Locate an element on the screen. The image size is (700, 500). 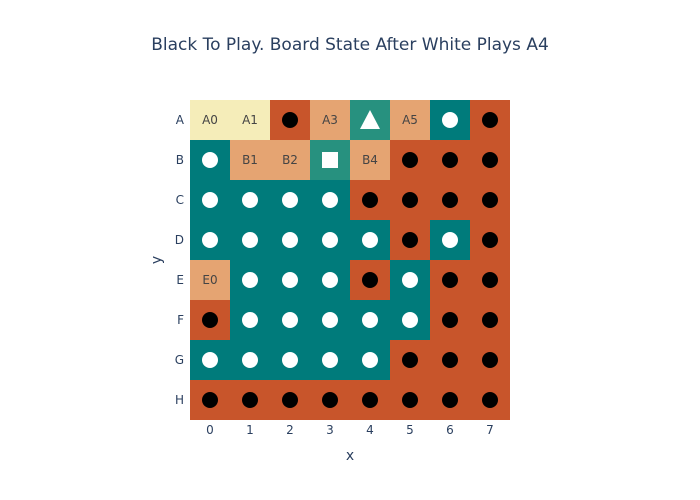
black-stone-g5 is located at coordinates (410, 360).